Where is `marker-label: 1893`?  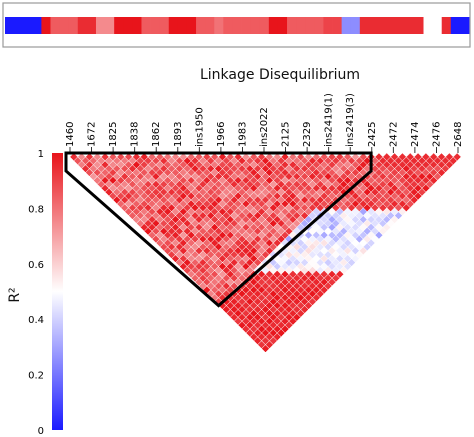
marker-label: 1893 is located at coordinates (178, 134).